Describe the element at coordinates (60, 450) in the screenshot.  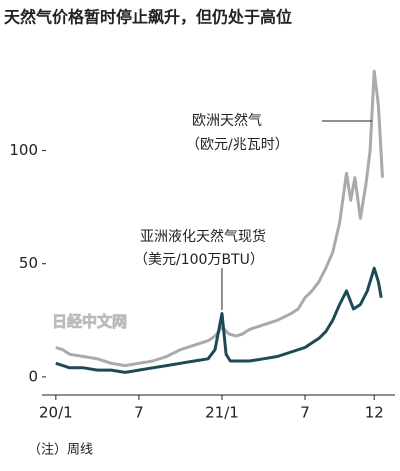
I see `note: （注）周线` at that location.